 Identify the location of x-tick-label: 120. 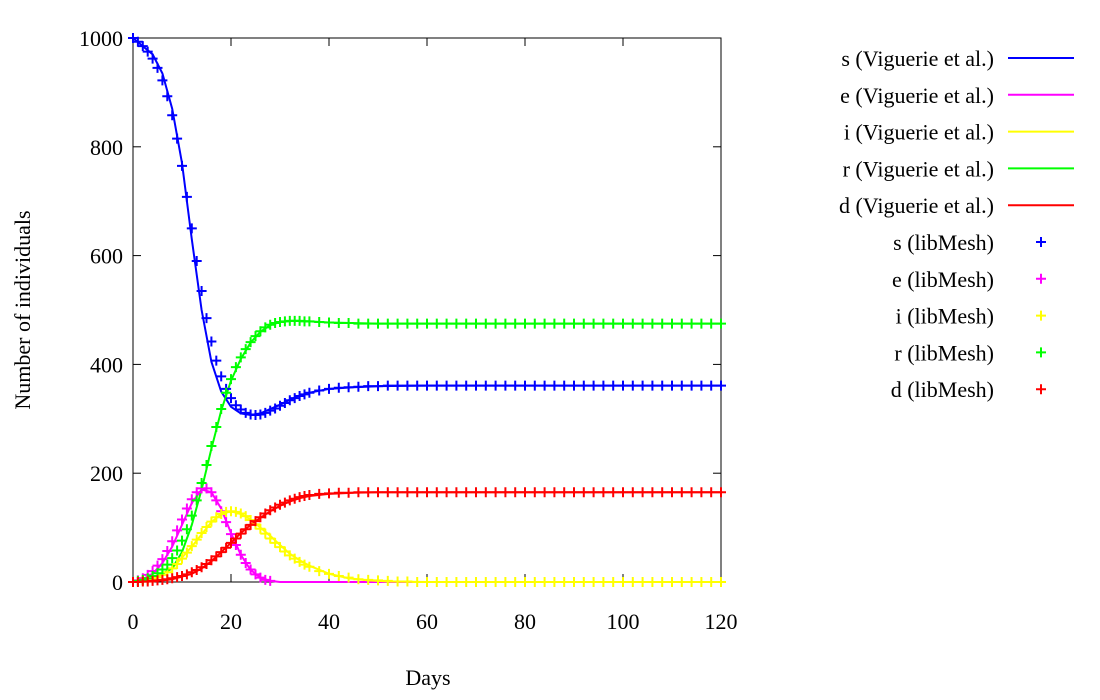
(721, 621).